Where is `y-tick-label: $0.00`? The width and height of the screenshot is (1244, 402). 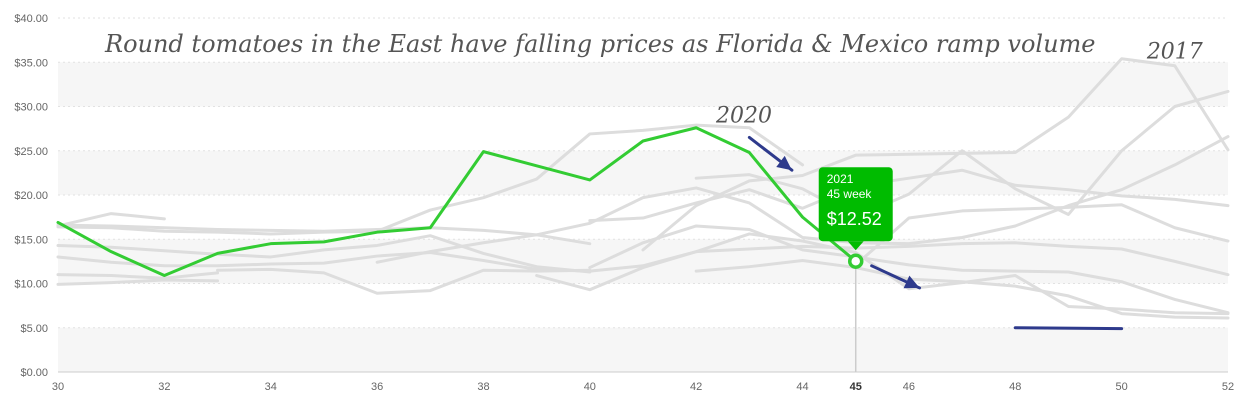
y-tick-label: $0.00 is located at coordinates (34, 373).